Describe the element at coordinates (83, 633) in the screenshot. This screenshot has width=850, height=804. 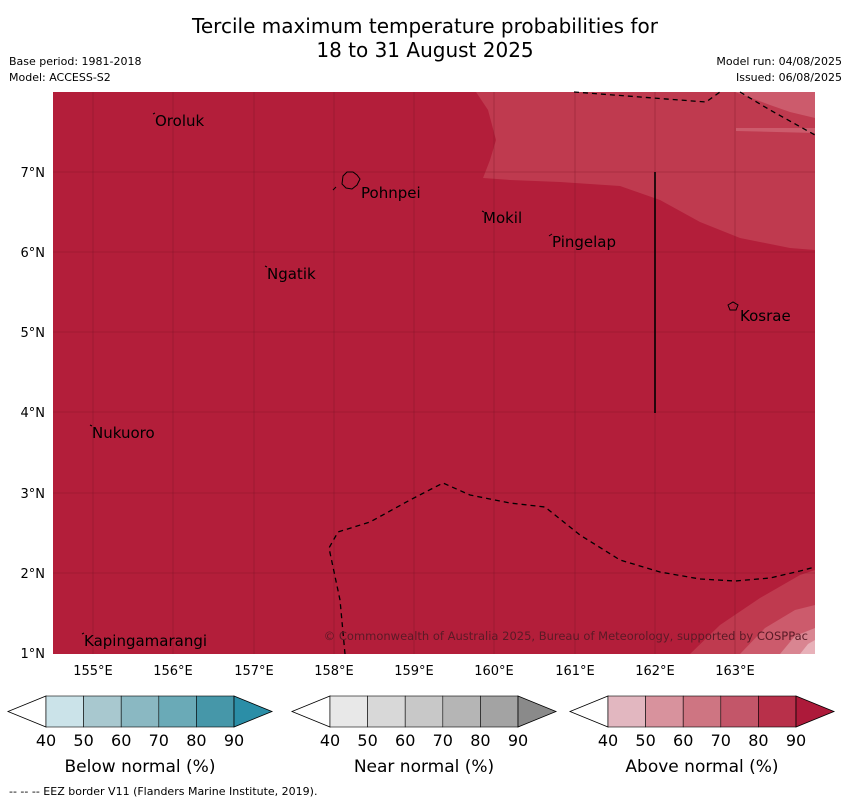
I see `kapingamarangi-atoll` at that location.